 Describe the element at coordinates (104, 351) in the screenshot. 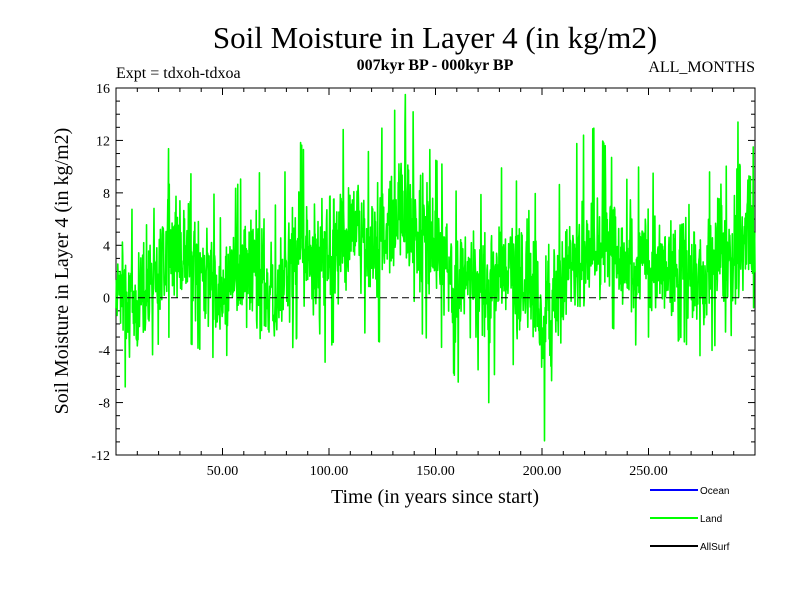

I see `y-tick-label: -4` at that location.